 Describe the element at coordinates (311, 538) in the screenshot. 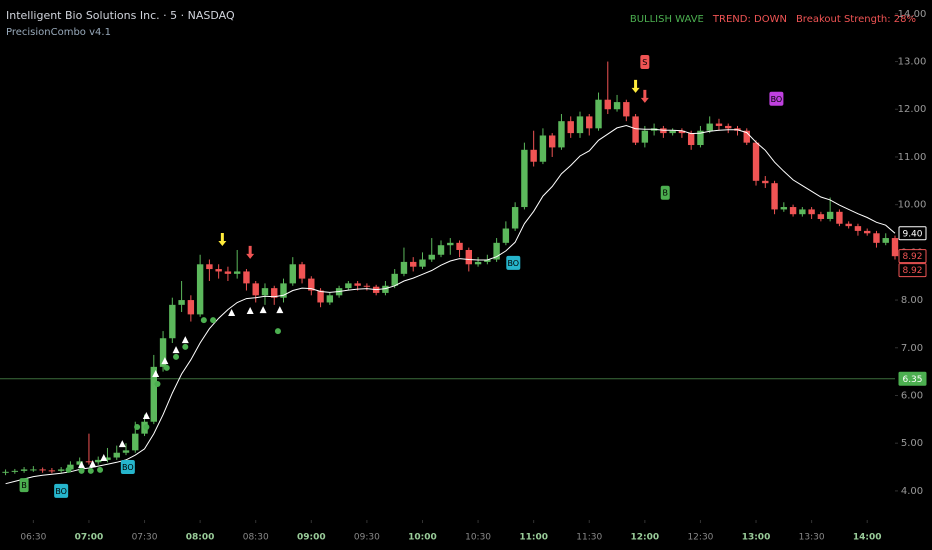

I see `x-tick-label: 09:00` at that location.